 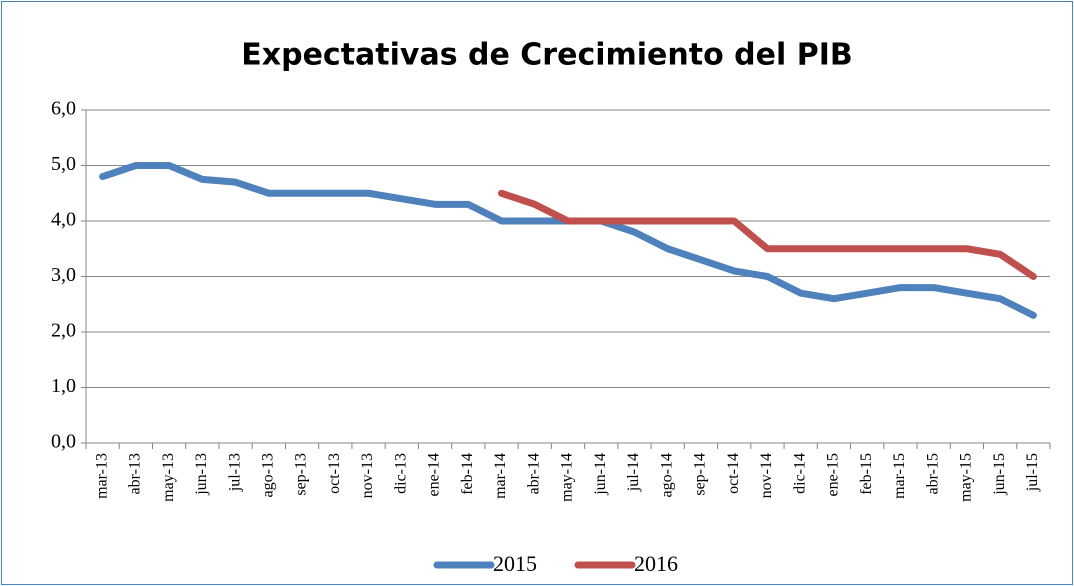 I want to click on x-tick-label: jul-15, so click(x=1032, y=472).